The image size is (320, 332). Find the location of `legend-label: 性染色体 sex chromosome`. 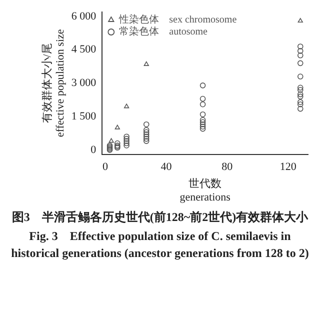

legend-label: 性染色体 sex chromosome is located at coordinates (178, 20).